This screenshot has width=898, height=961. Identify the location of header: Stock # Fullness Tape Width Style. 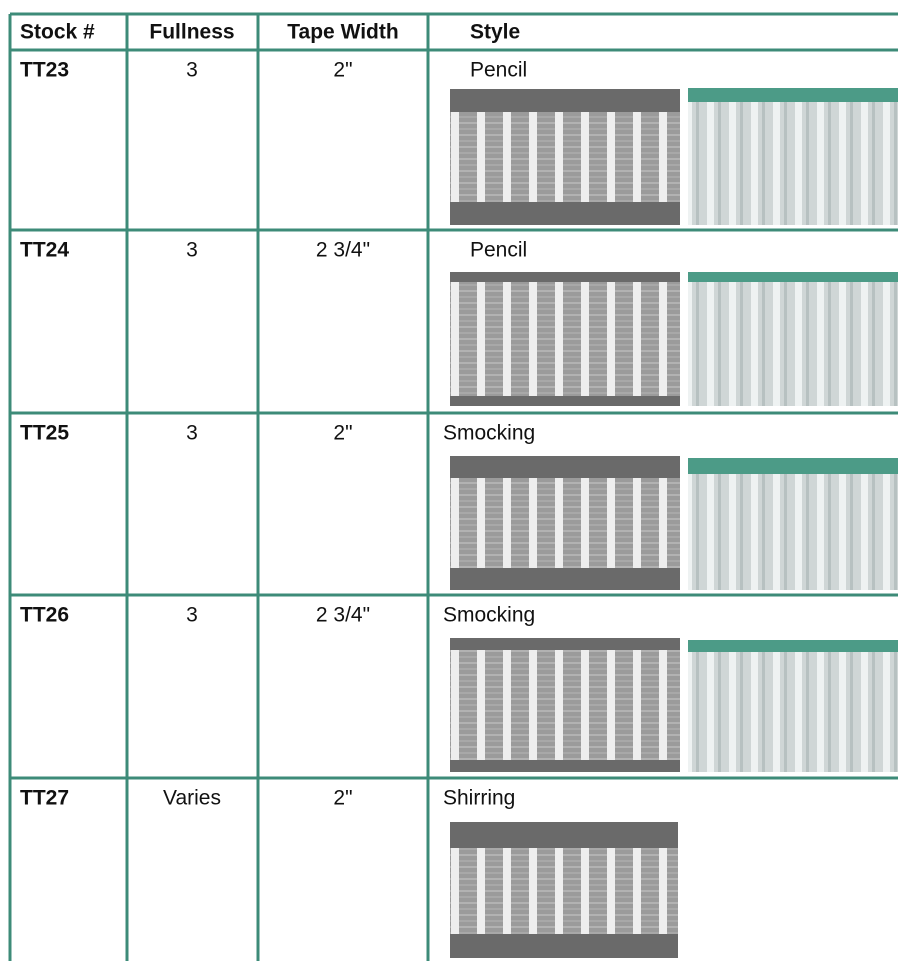
(270, 32).